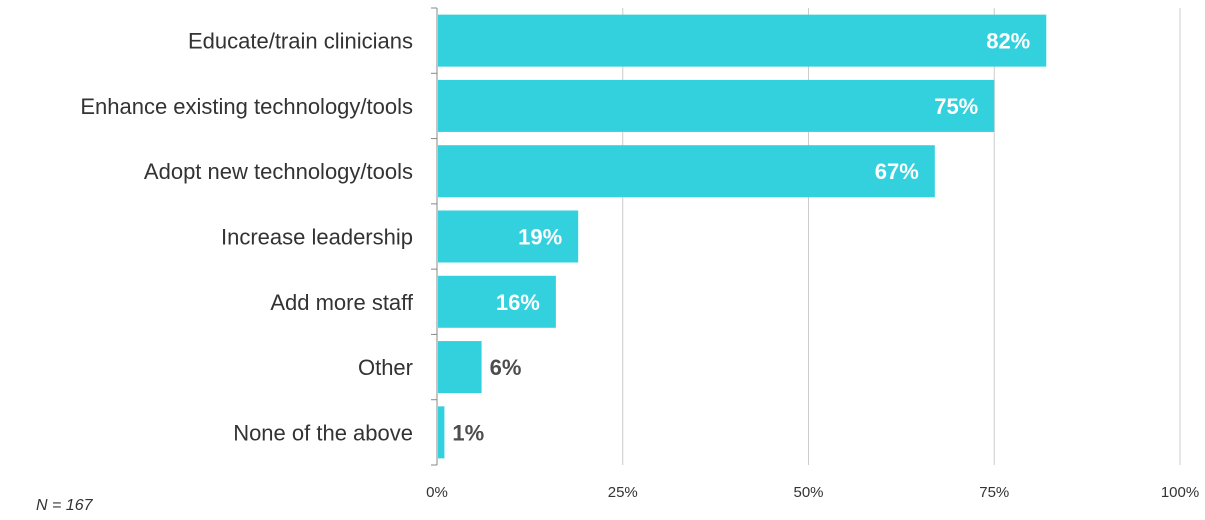  What do you see at coordinates (1008, 41) in the screenshot?
I see `value-label: 82%` at bounding box center [1008, 41].